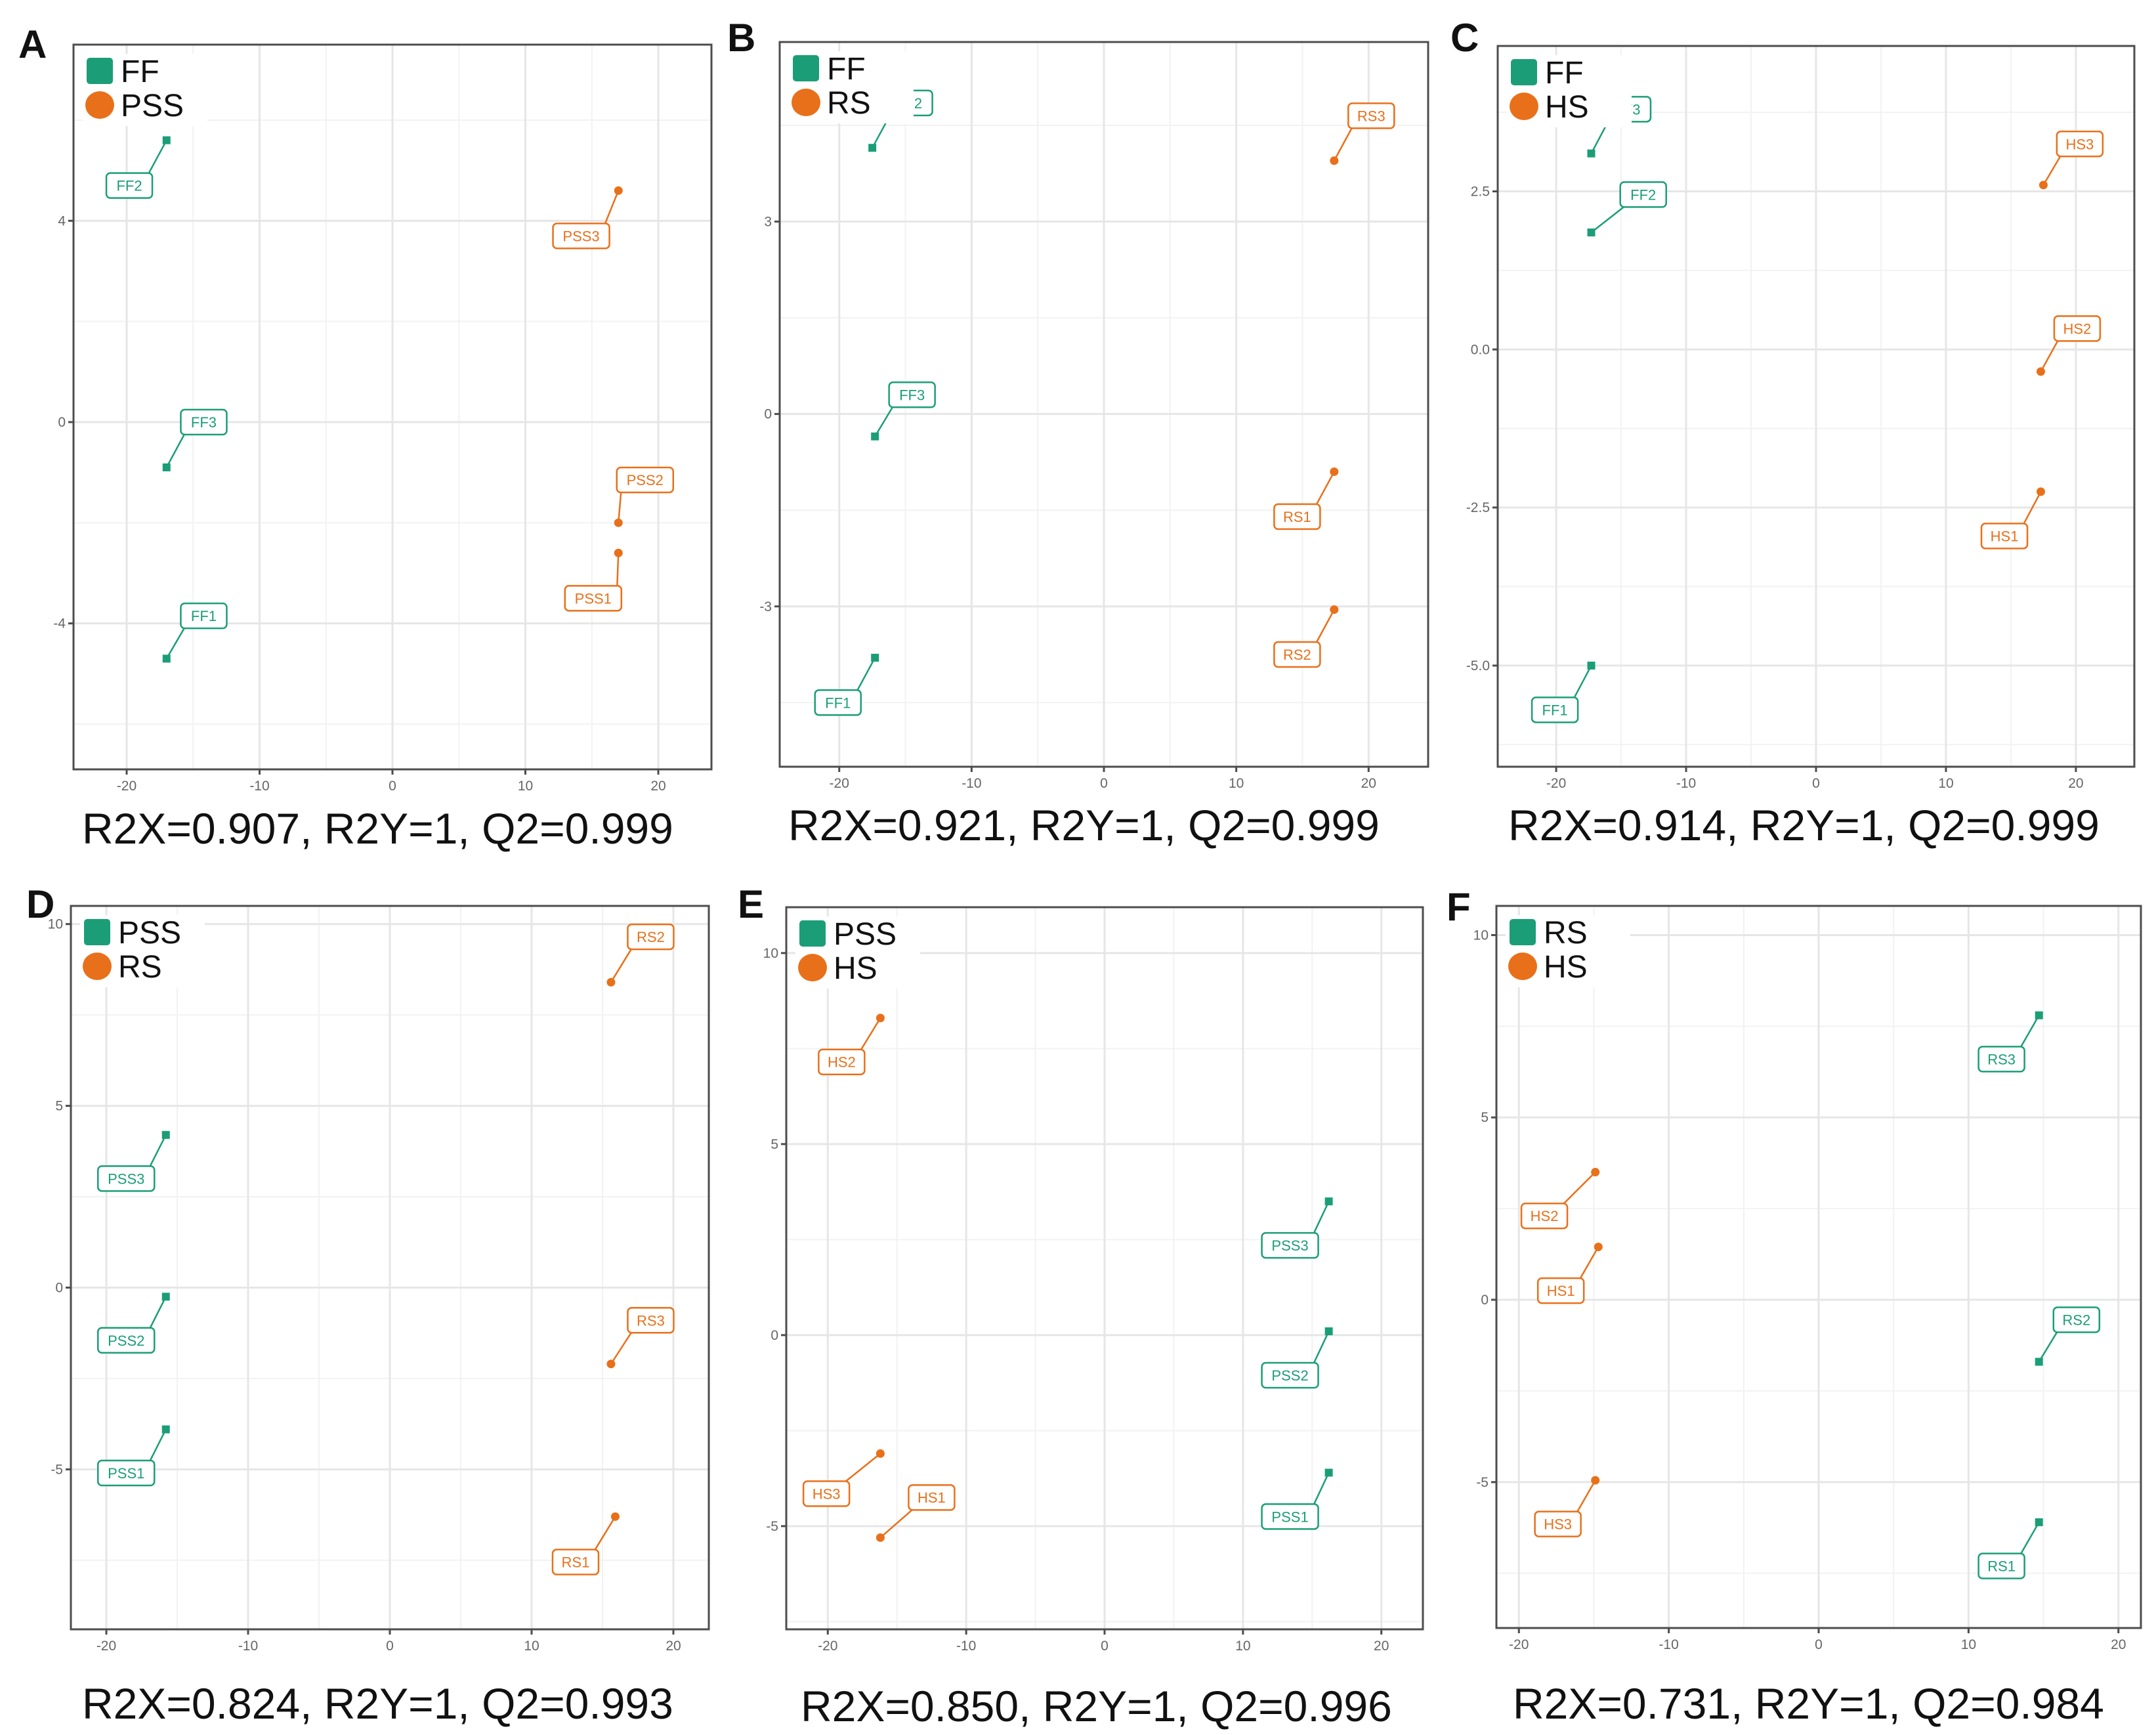 The image size is (2156, 1735). I want to click on point-label: HS3, so click(2079, 144).